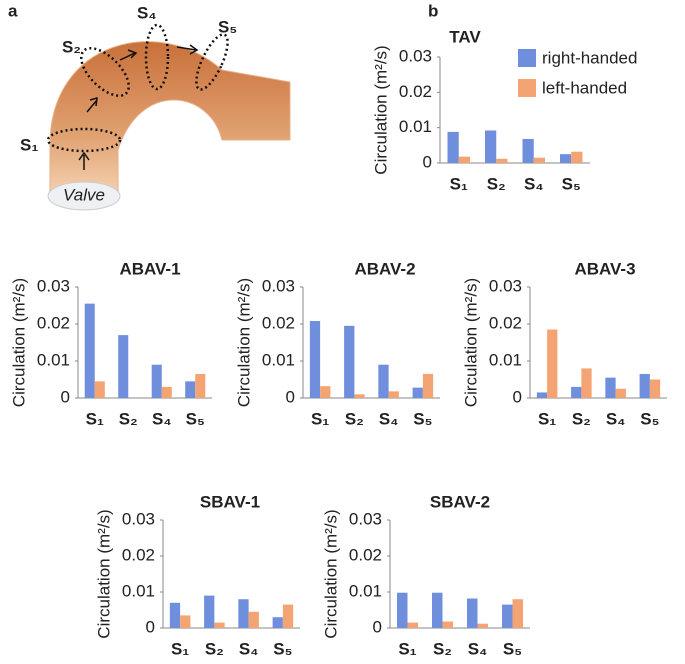  I want to click on chart-title: ABAV-3, so click(604, 268).